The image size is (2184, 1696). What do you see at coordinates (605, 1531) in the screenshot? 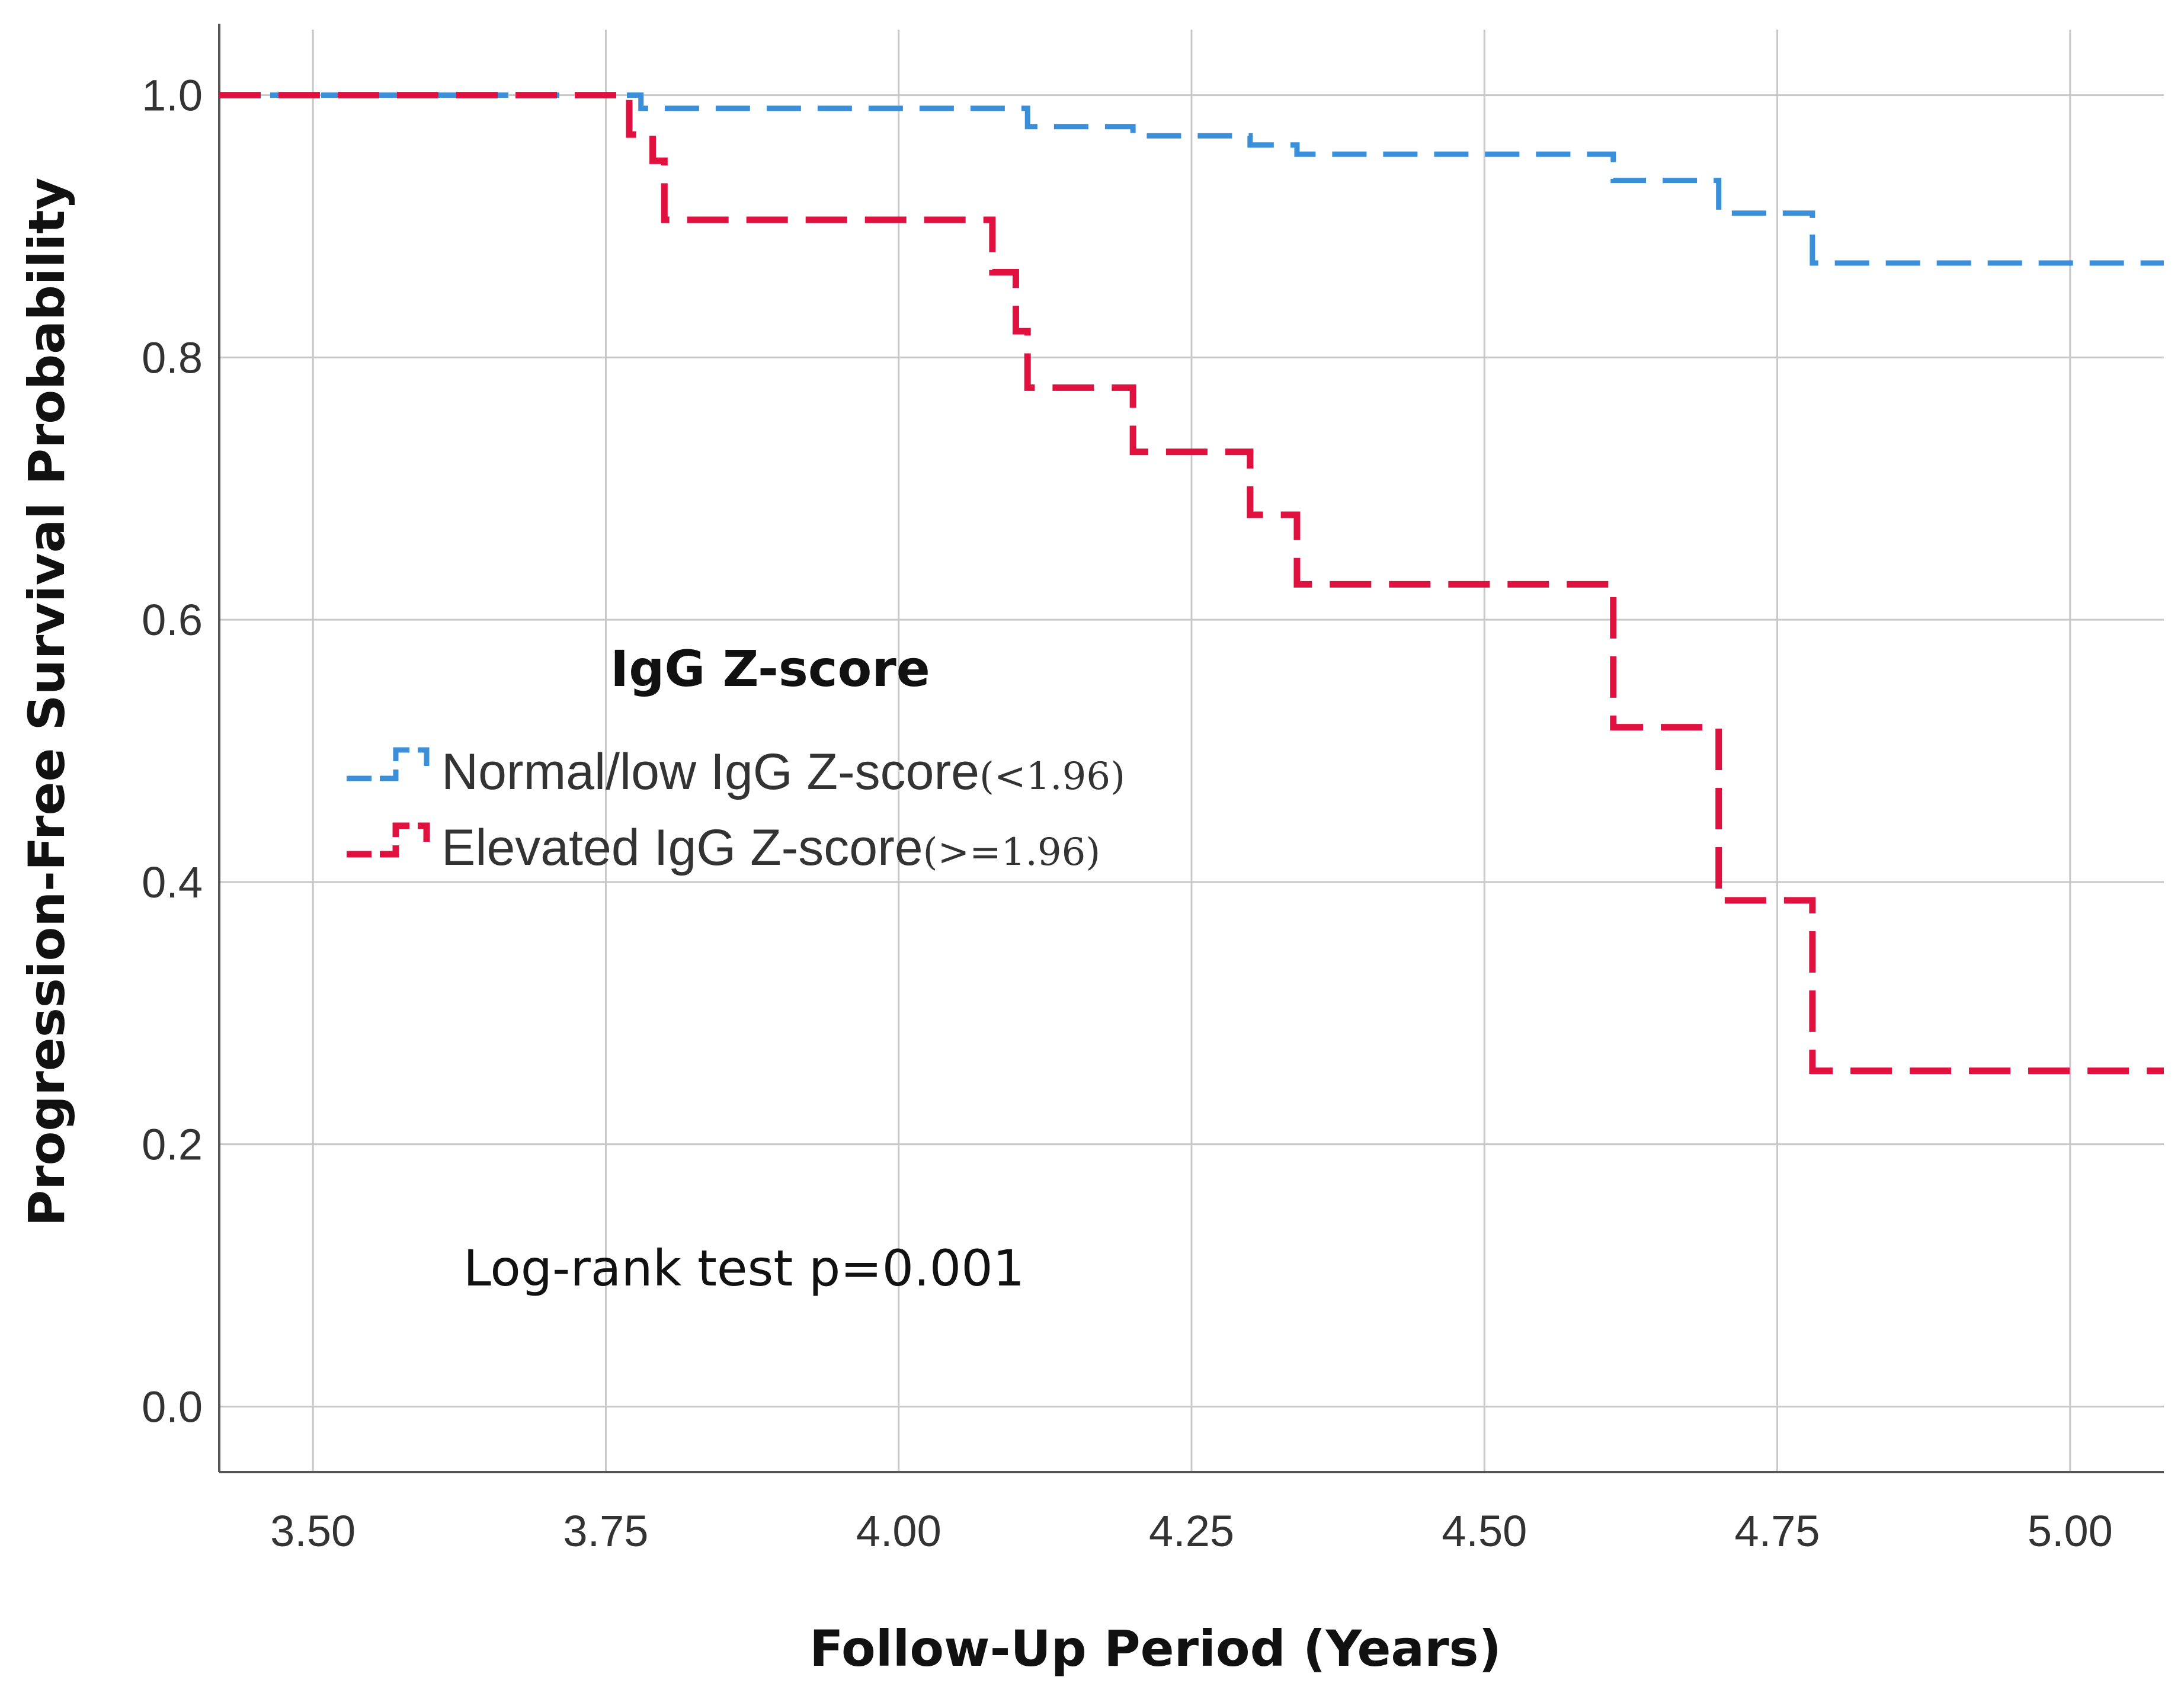
I see `x-tick-label: 3.75` at bounding box center [605, 1531].